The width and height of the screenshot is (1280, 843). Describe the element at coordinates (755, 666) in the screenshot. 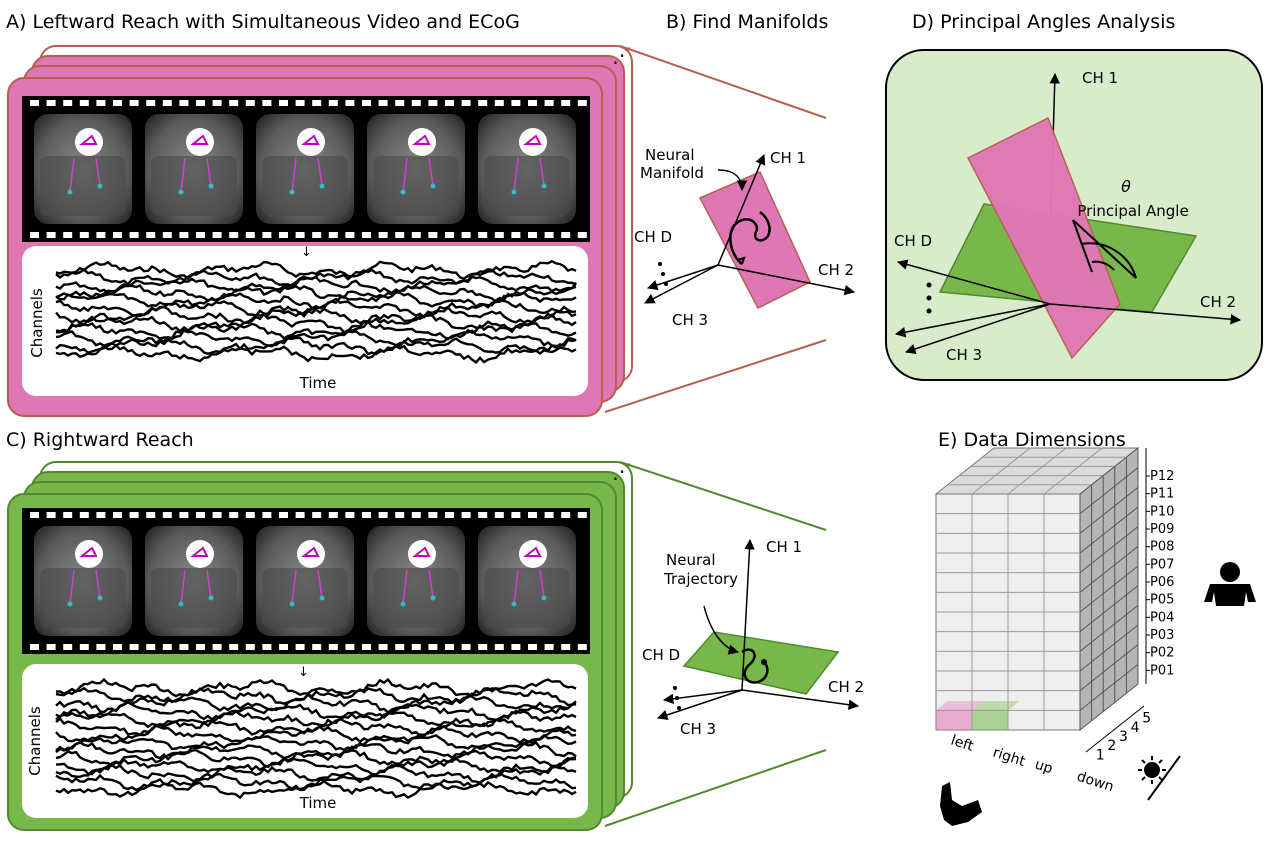

I see `trajectory-curve` at that location.